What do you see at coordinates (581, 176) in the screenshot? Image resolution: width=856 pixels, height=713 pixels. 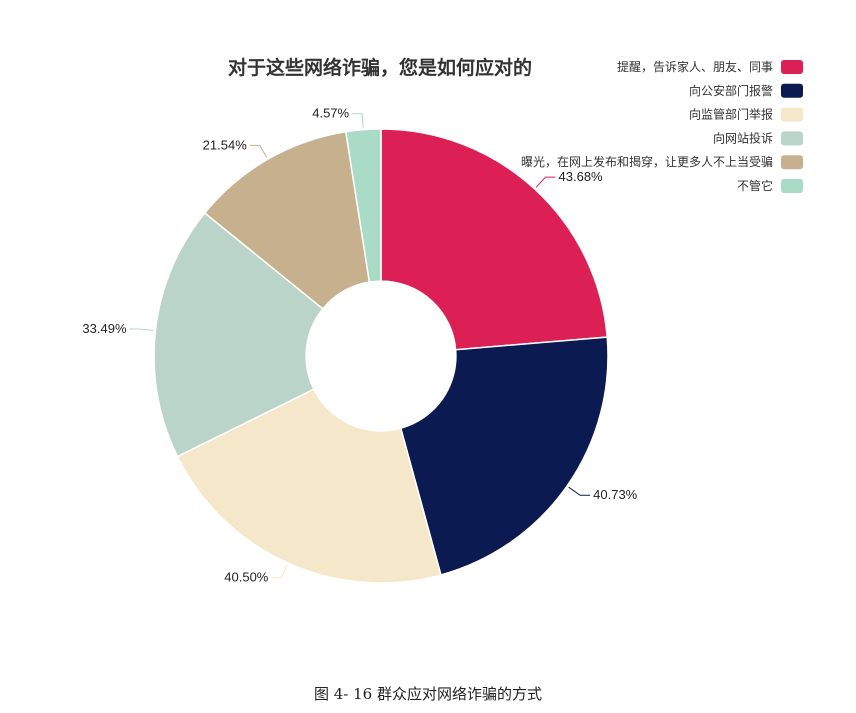 I see `data-label-0: 43.68%` at bounding box center [581, 176].